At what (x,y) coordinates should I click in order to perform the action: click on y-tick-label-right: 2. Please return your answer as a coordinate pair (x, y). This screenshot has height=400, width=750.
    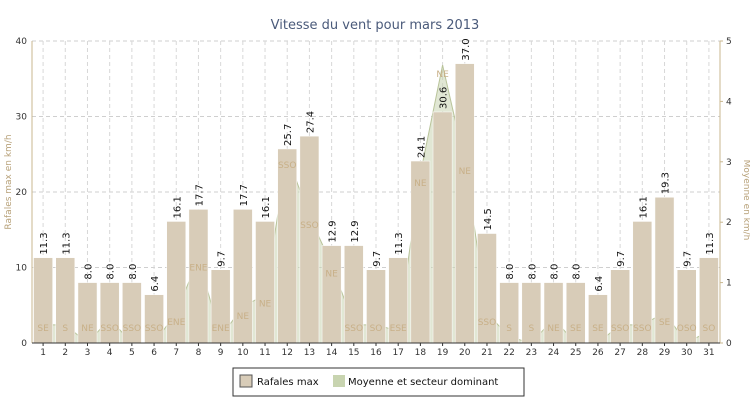
    Looking at the image, I should click on (729, 223).